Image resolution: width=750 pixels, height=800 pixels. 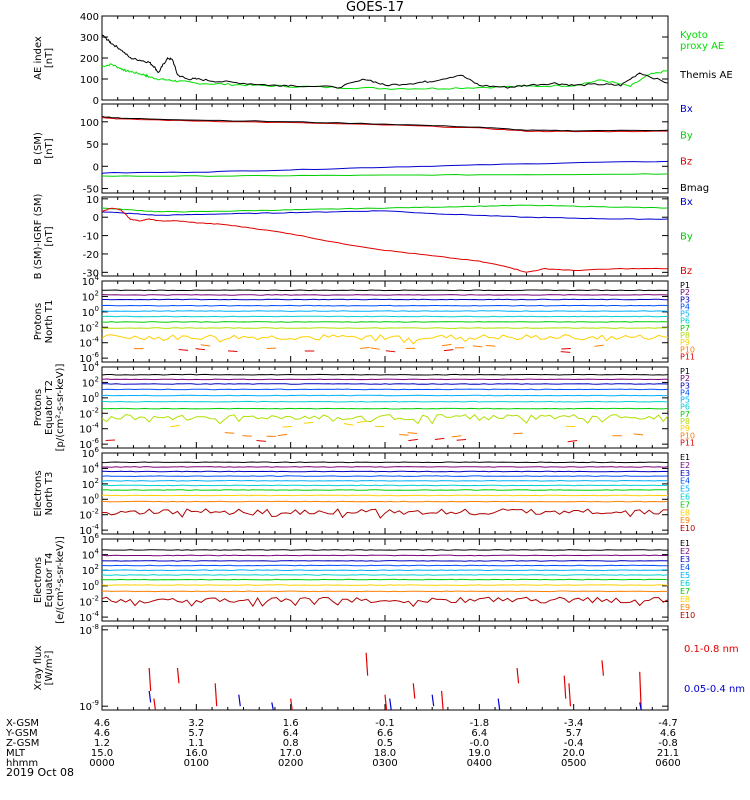 I want to click on ephem-value: 0.8, so click(x=291, y=743).